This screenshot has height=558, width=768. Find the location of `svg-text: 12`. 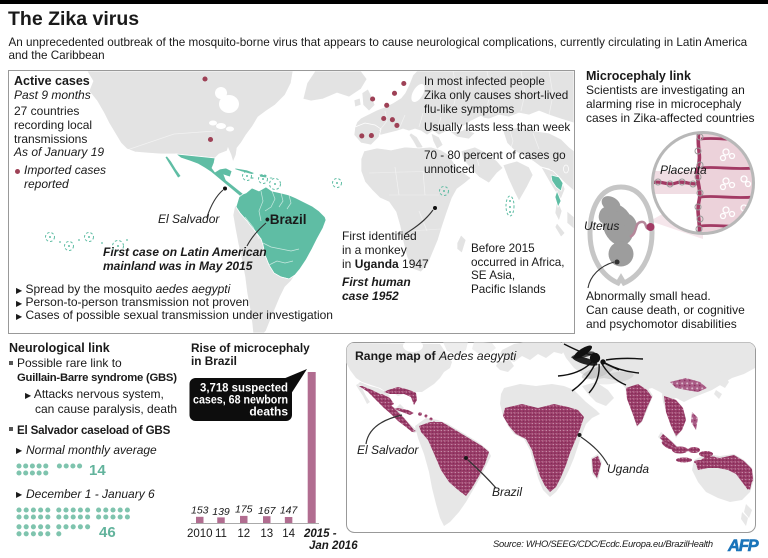

svg-text: 12 is located at coordinates (243, 534).